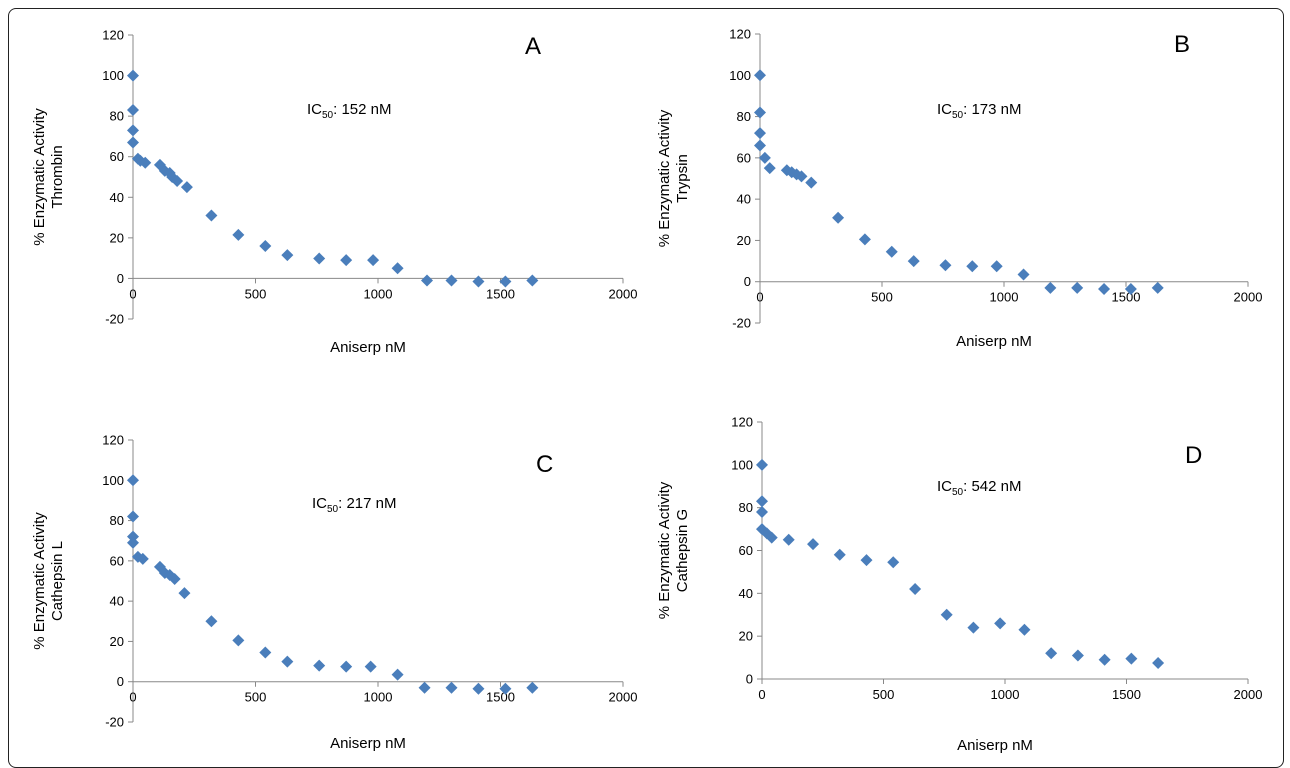 Image resolution: width=1290 pixels, height=768 pixels. I want to click on y-tick-label: 0, so click(120, 681).